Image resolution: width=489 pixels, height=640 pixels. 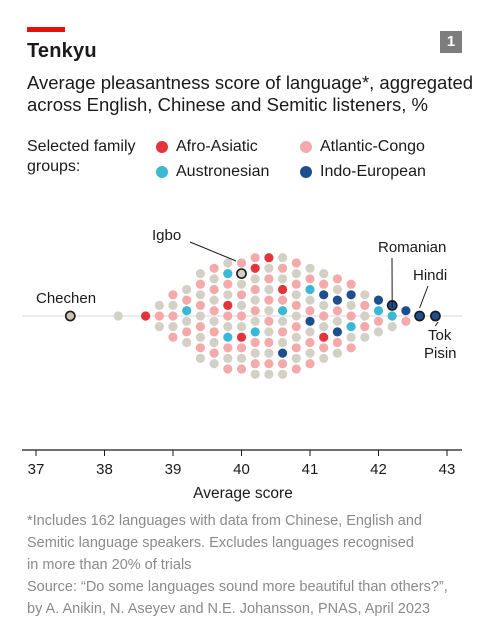 I want to click on hindi-leader-line, so click(x=424, y=297).